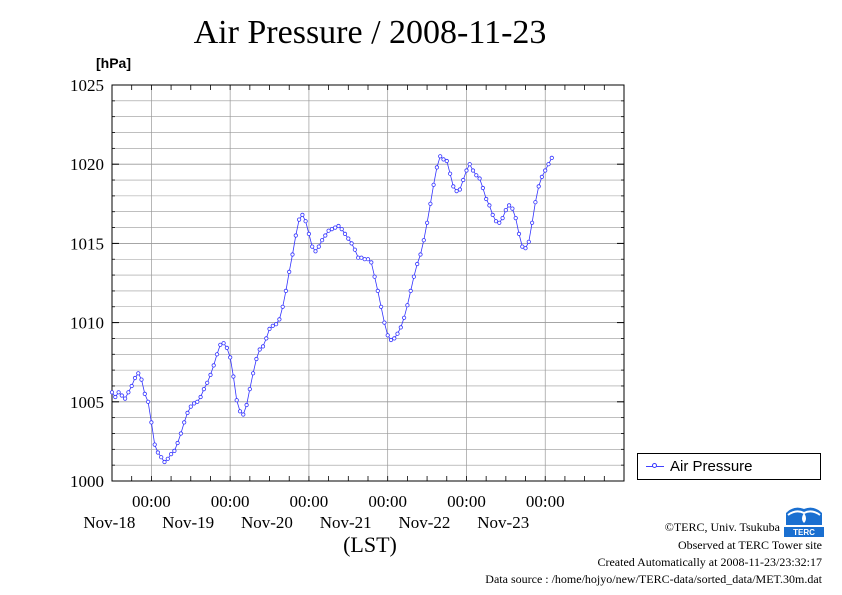  Describe the element at coordinates (370, 32) in the screenshot. I see `chart-title: Air Pressure / 2008-11-23` at that location.